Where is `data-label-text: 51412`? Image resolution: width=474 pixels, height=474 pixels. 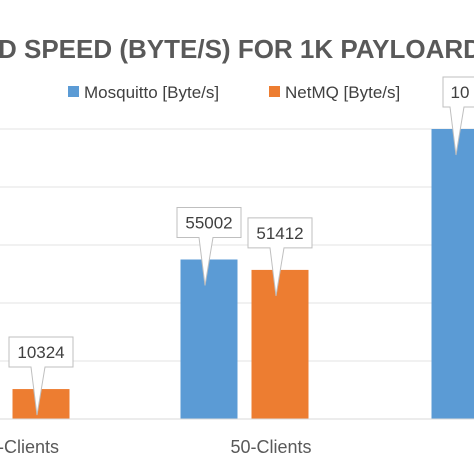
data-label-text: 51412 is located at coordinates (279, 233).